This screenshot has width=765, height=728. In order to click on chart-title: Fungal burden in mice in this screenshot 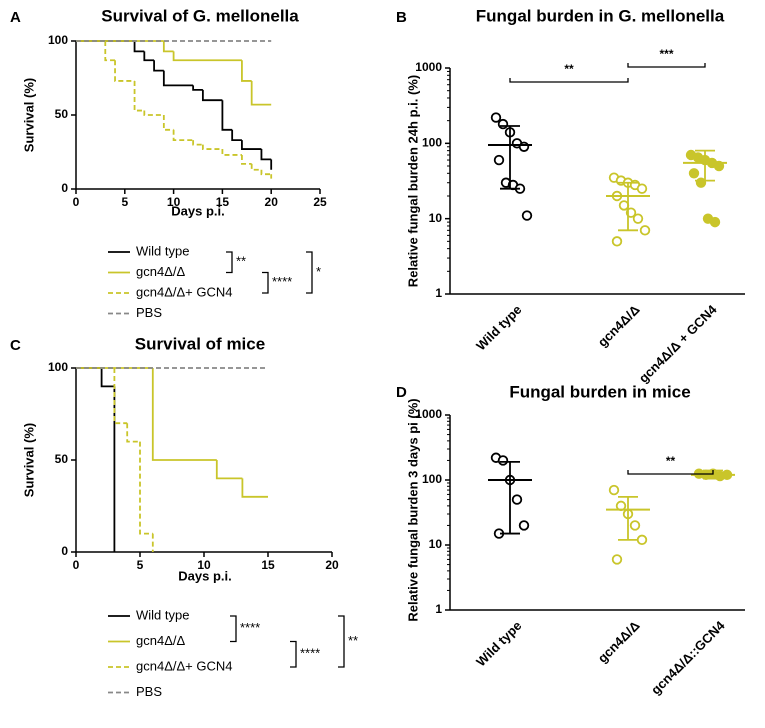, I will do `click(599, 391)`.